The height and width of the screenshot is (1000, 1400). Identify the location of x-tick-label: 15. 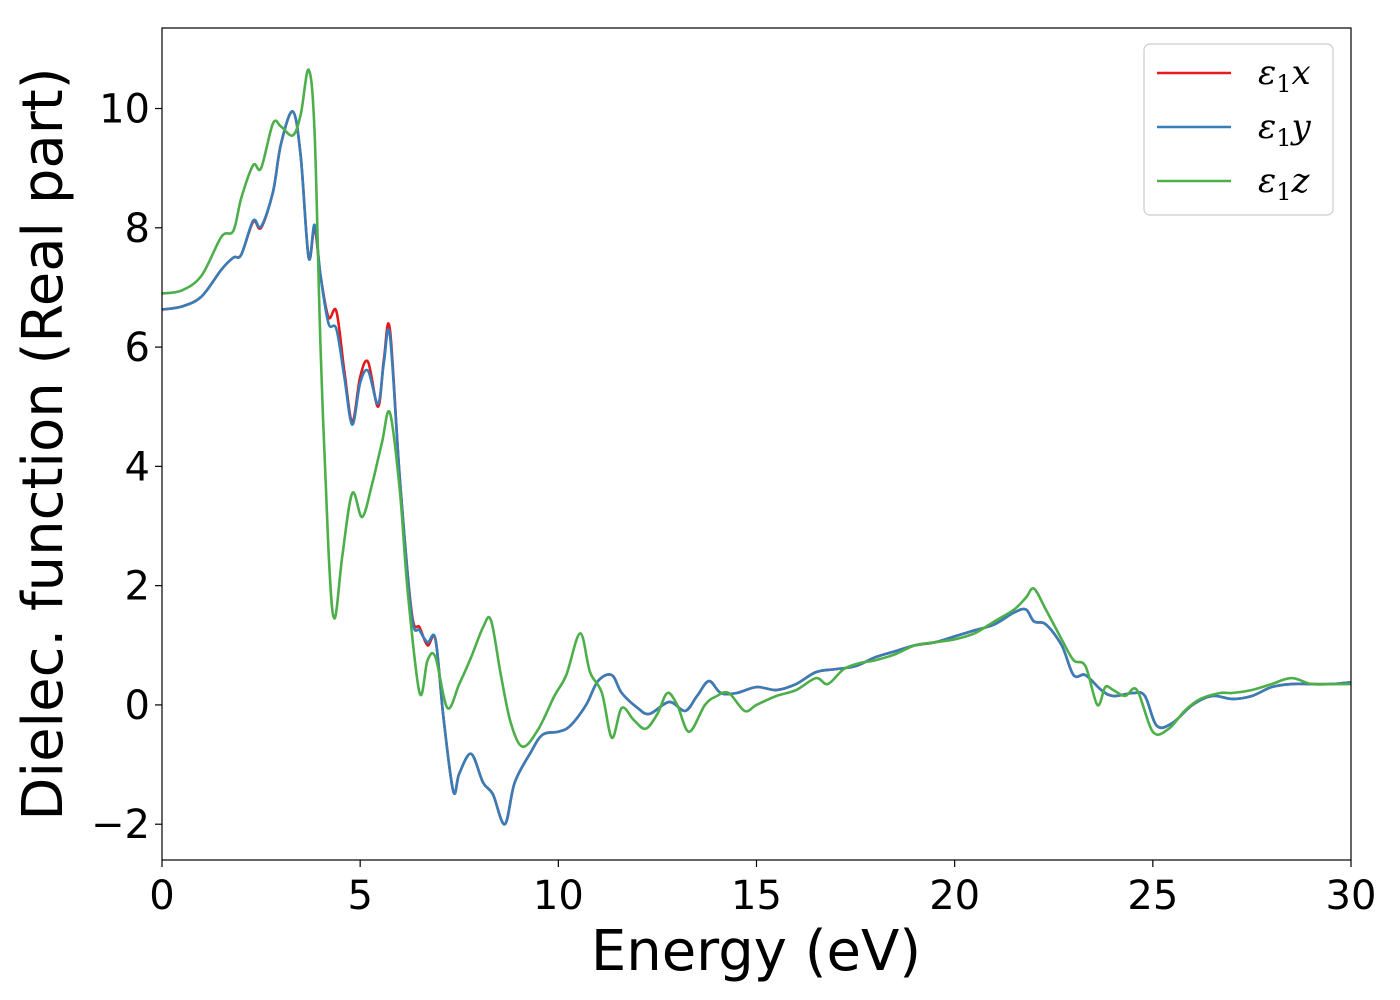
(756, 896).